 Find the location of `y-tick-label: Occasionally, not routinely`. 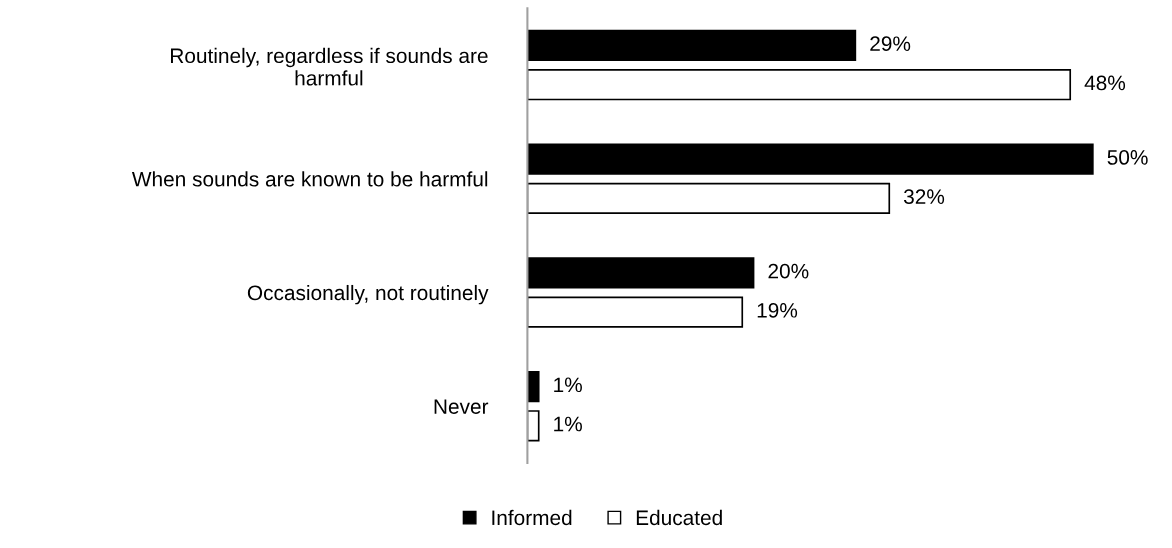

y-tick-label: Occasionally, not routinely is located at coordinates (368, 294).